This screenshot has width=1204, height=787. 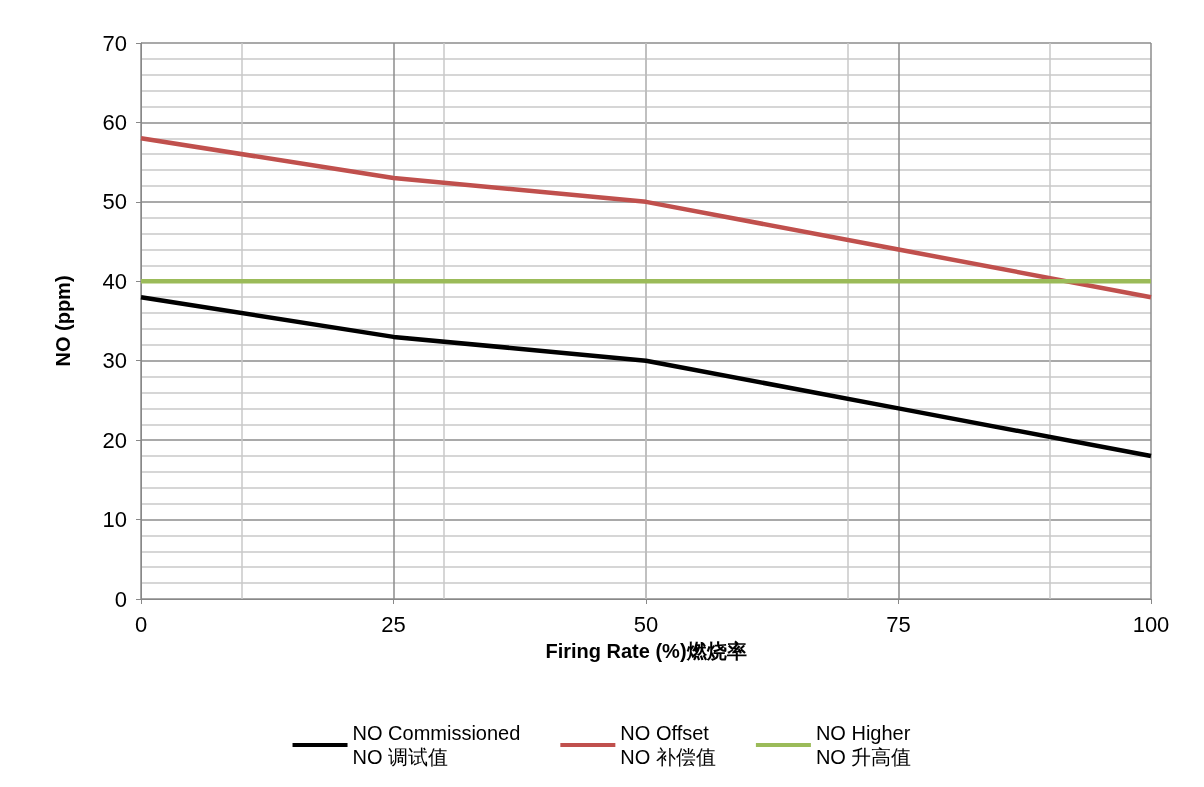 I want to click on y-tick-label: 60, so click(x=114, y=122).